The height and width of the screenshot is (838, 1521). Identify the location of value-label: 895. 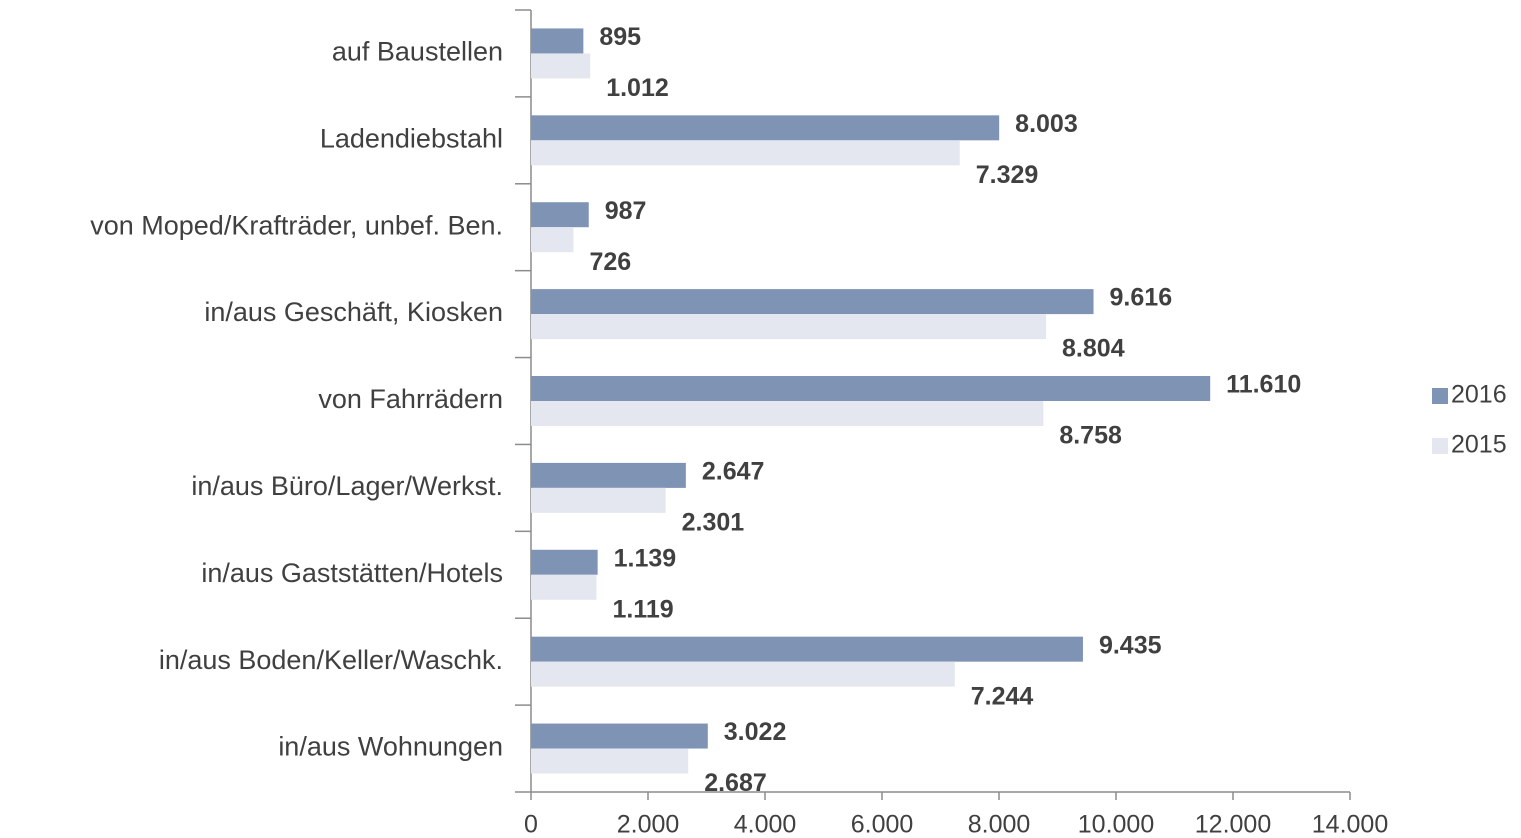
(620, 37).